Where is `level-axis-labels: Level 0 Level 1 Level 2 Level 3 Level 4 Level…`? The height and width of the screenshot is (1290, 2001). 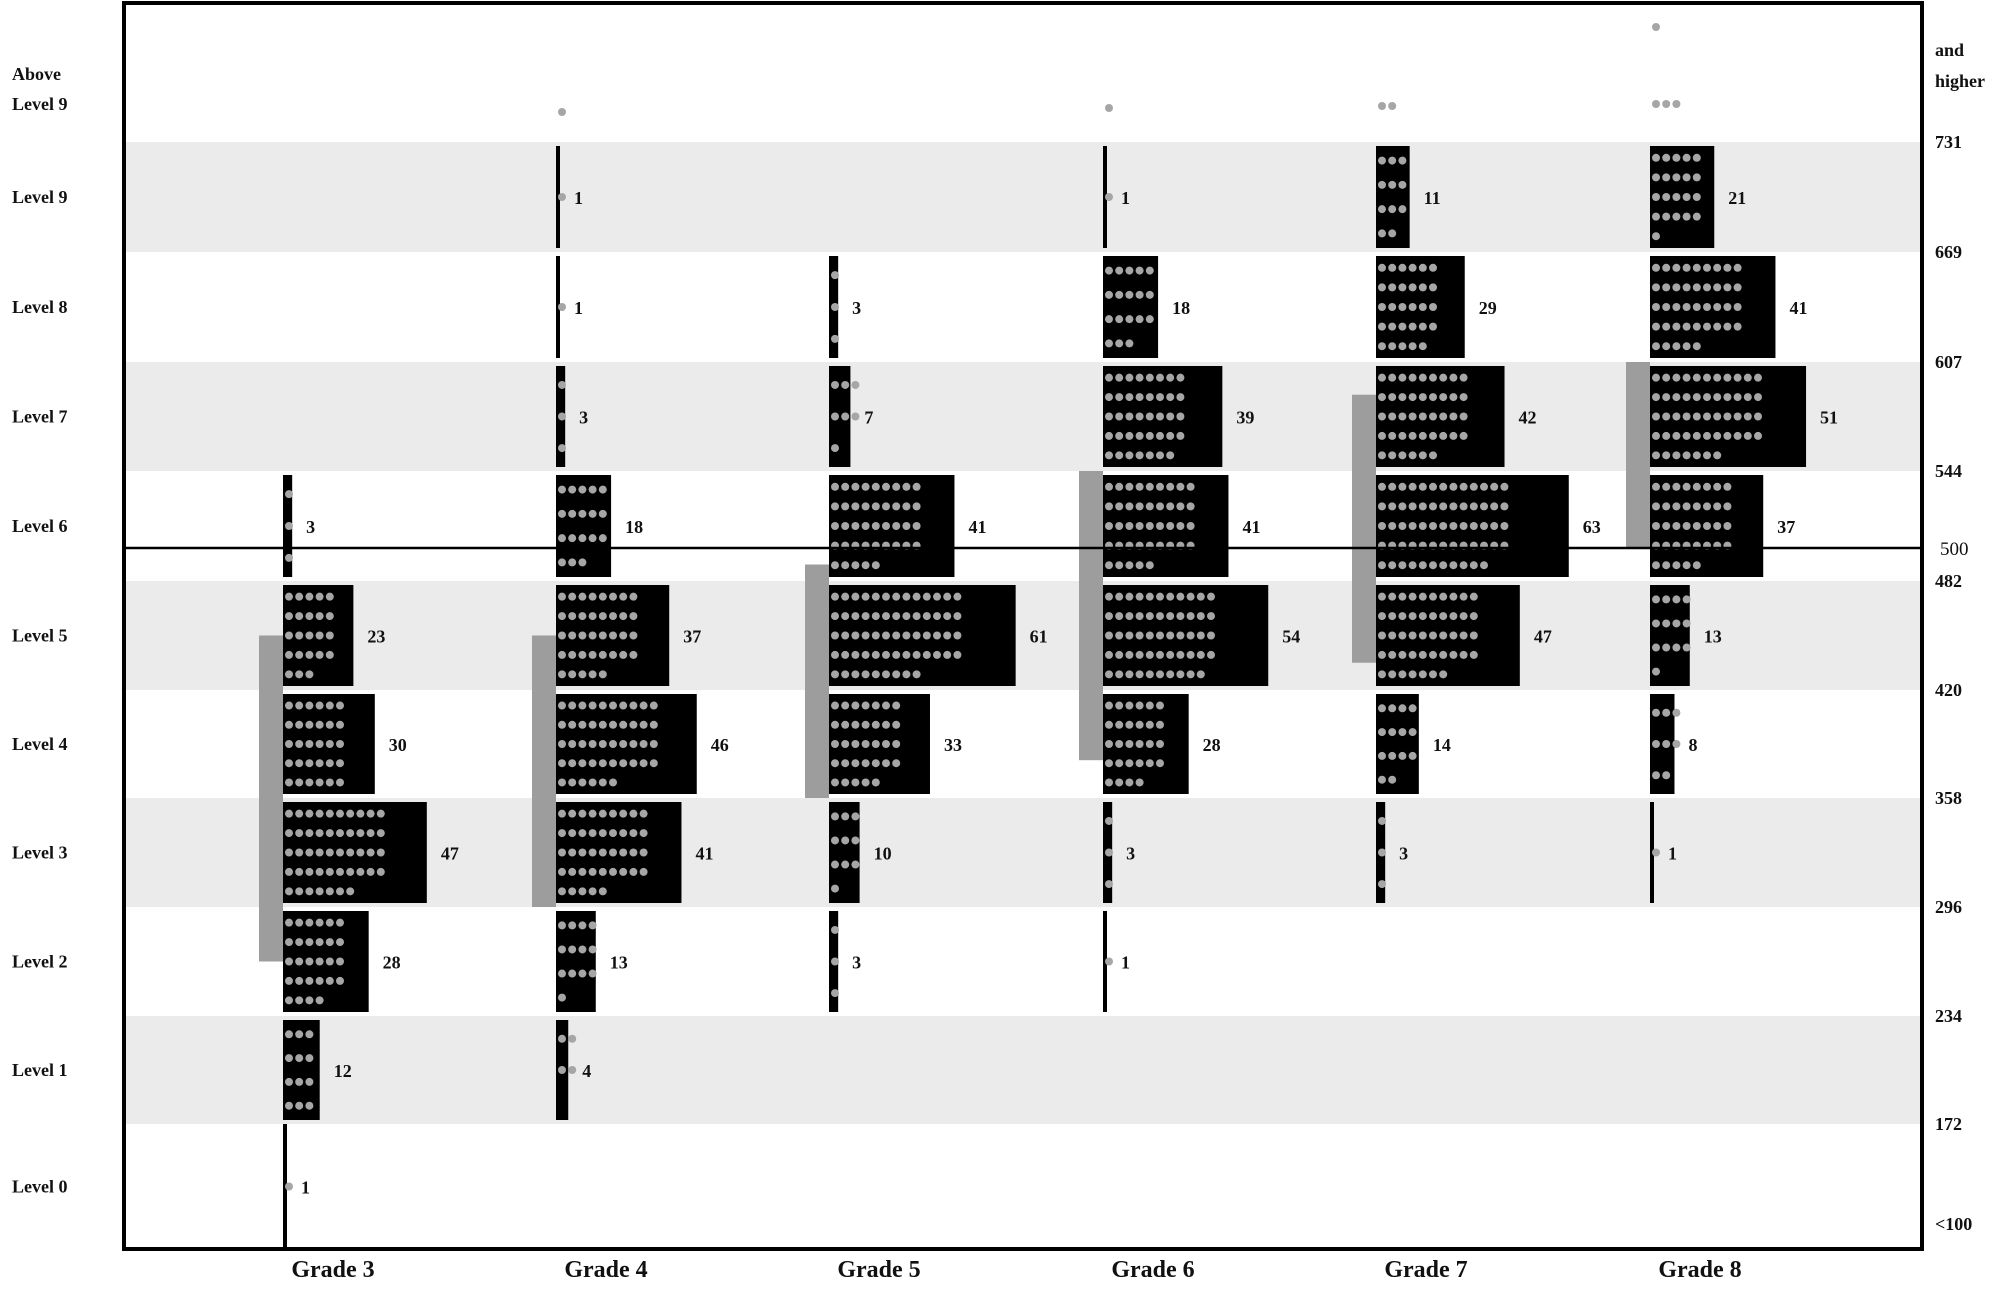
level-axis-labels: Level 0 Level 1 Level 2 Level 3 Level 4 Level… is located at coordinates (40, 630).